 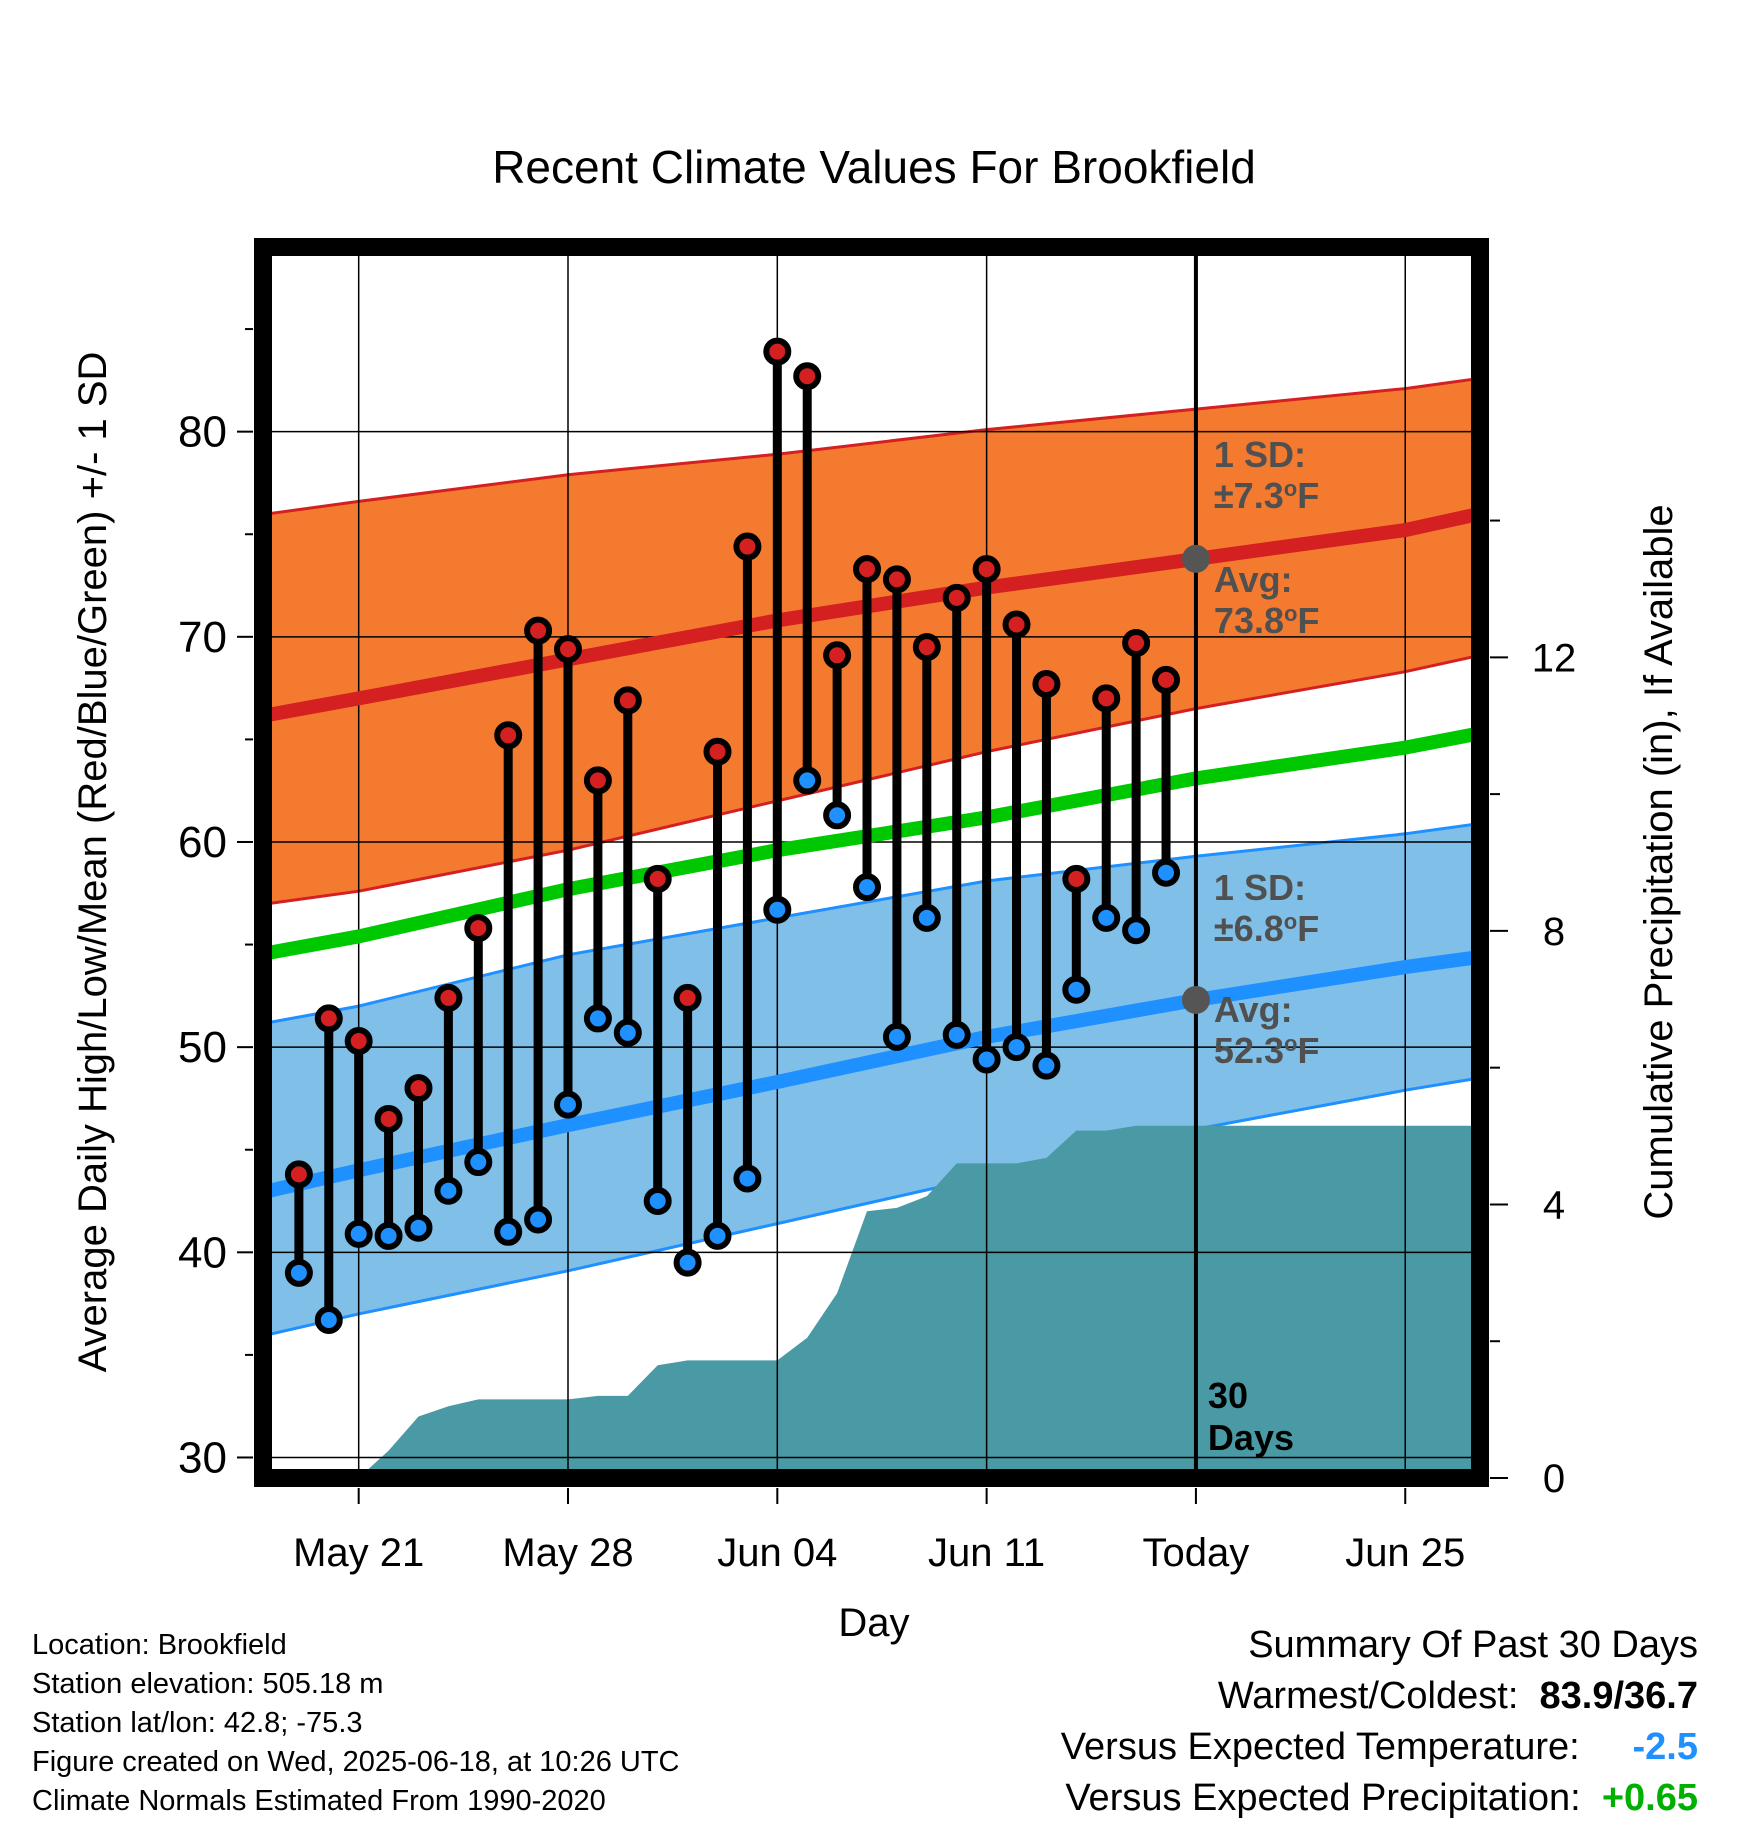 I want to click on precip-area, so click(x=919, y=1301).